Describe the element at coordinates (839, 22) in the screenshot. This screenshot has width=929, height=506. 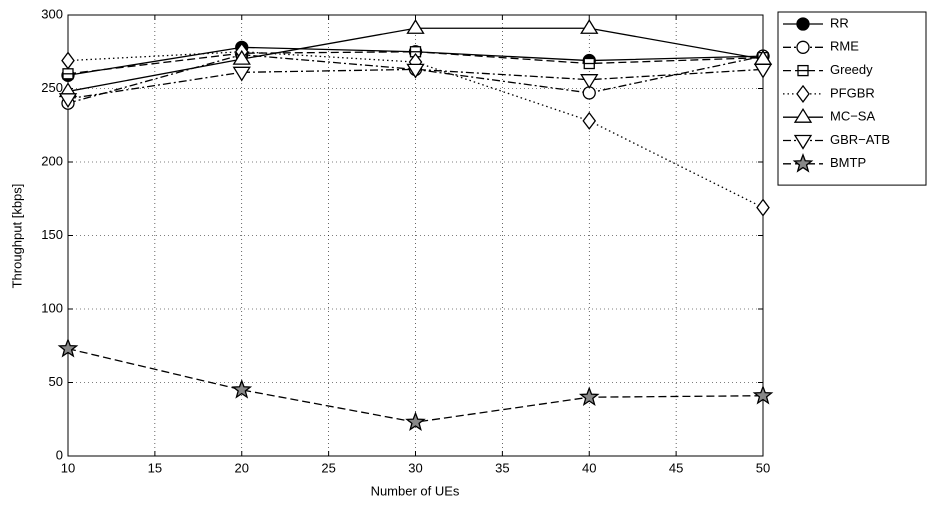
I see `legend-label: RR` at that location.